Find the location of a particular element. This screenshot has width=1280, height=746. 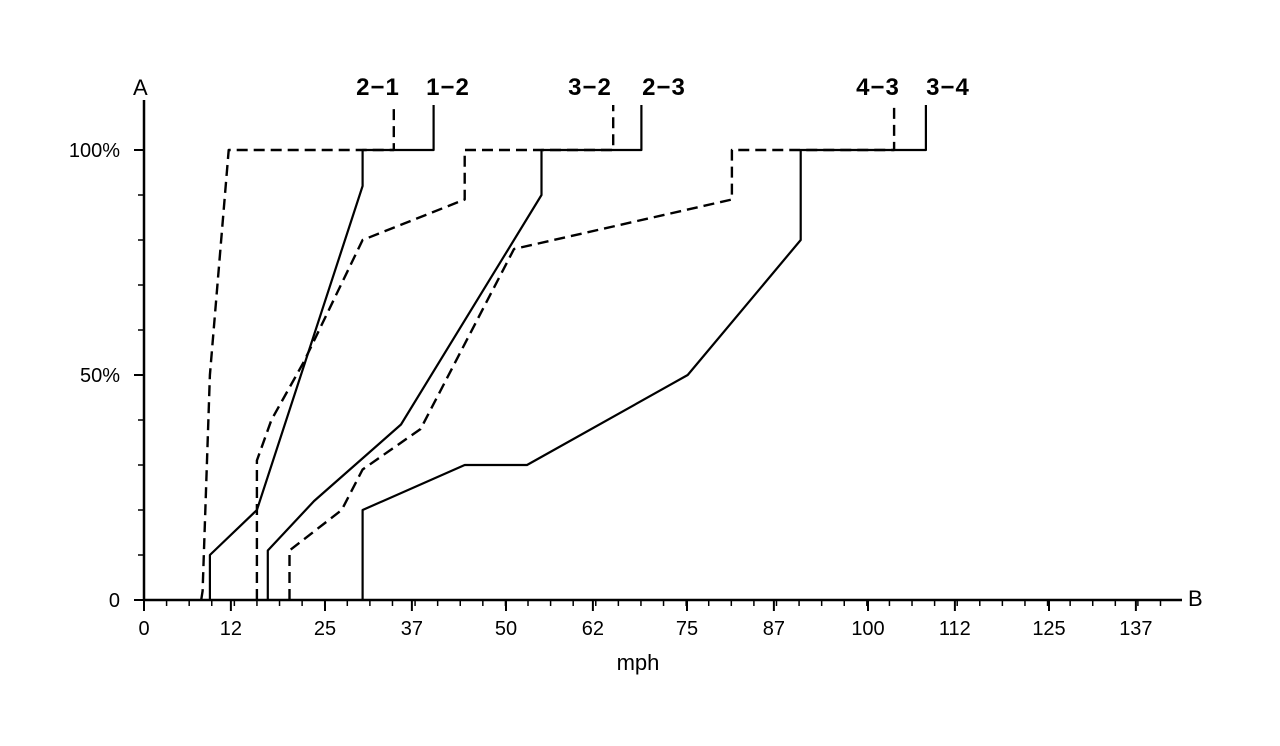

y-tick-label: 100% is located at coordinates (94, 151).